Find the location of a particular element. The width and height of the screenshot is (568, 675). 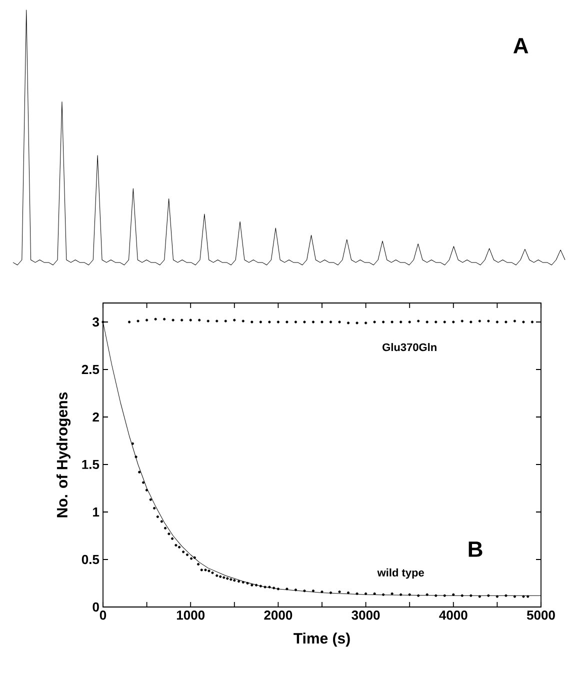

y-tick-label: 0 is located at coordinates (95, 607).